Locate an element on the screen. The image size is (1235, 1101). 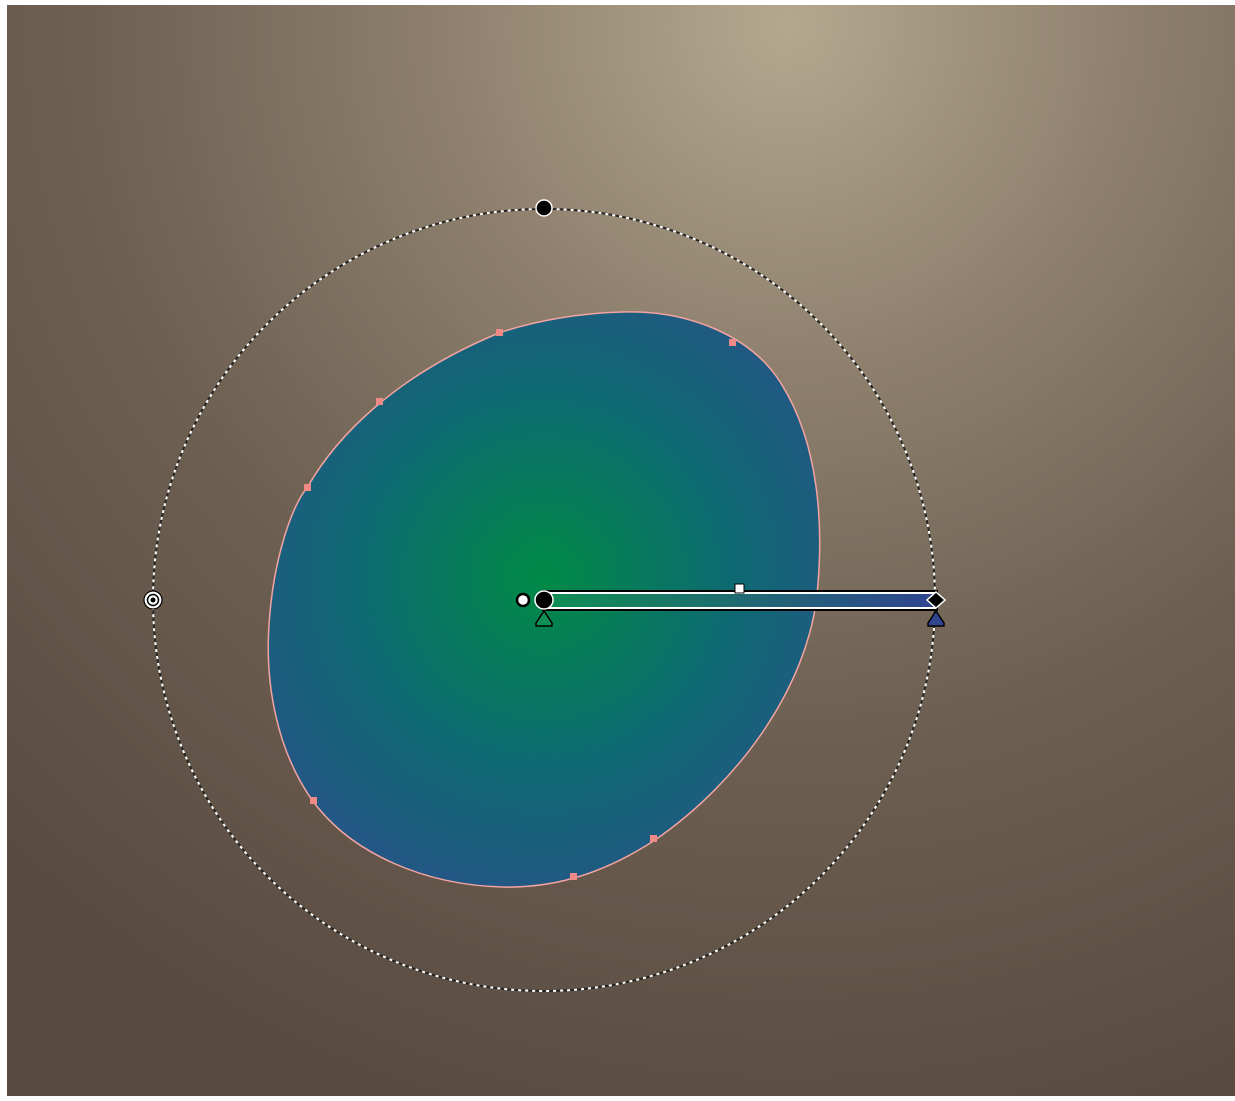
midpoint-square-handle-icon is located at coordinates (739, 588).